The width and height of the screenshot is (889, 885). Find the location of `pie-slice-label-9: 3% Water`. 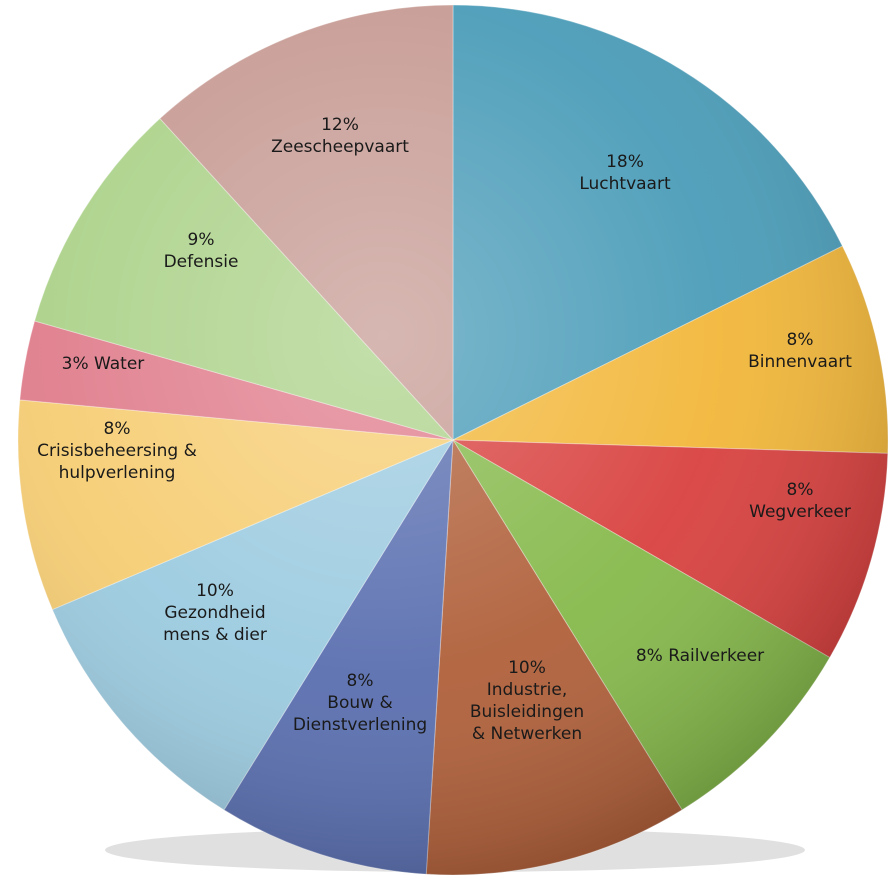

pie-slice-label-9: 3% Water is located at coordinates (103, 364).